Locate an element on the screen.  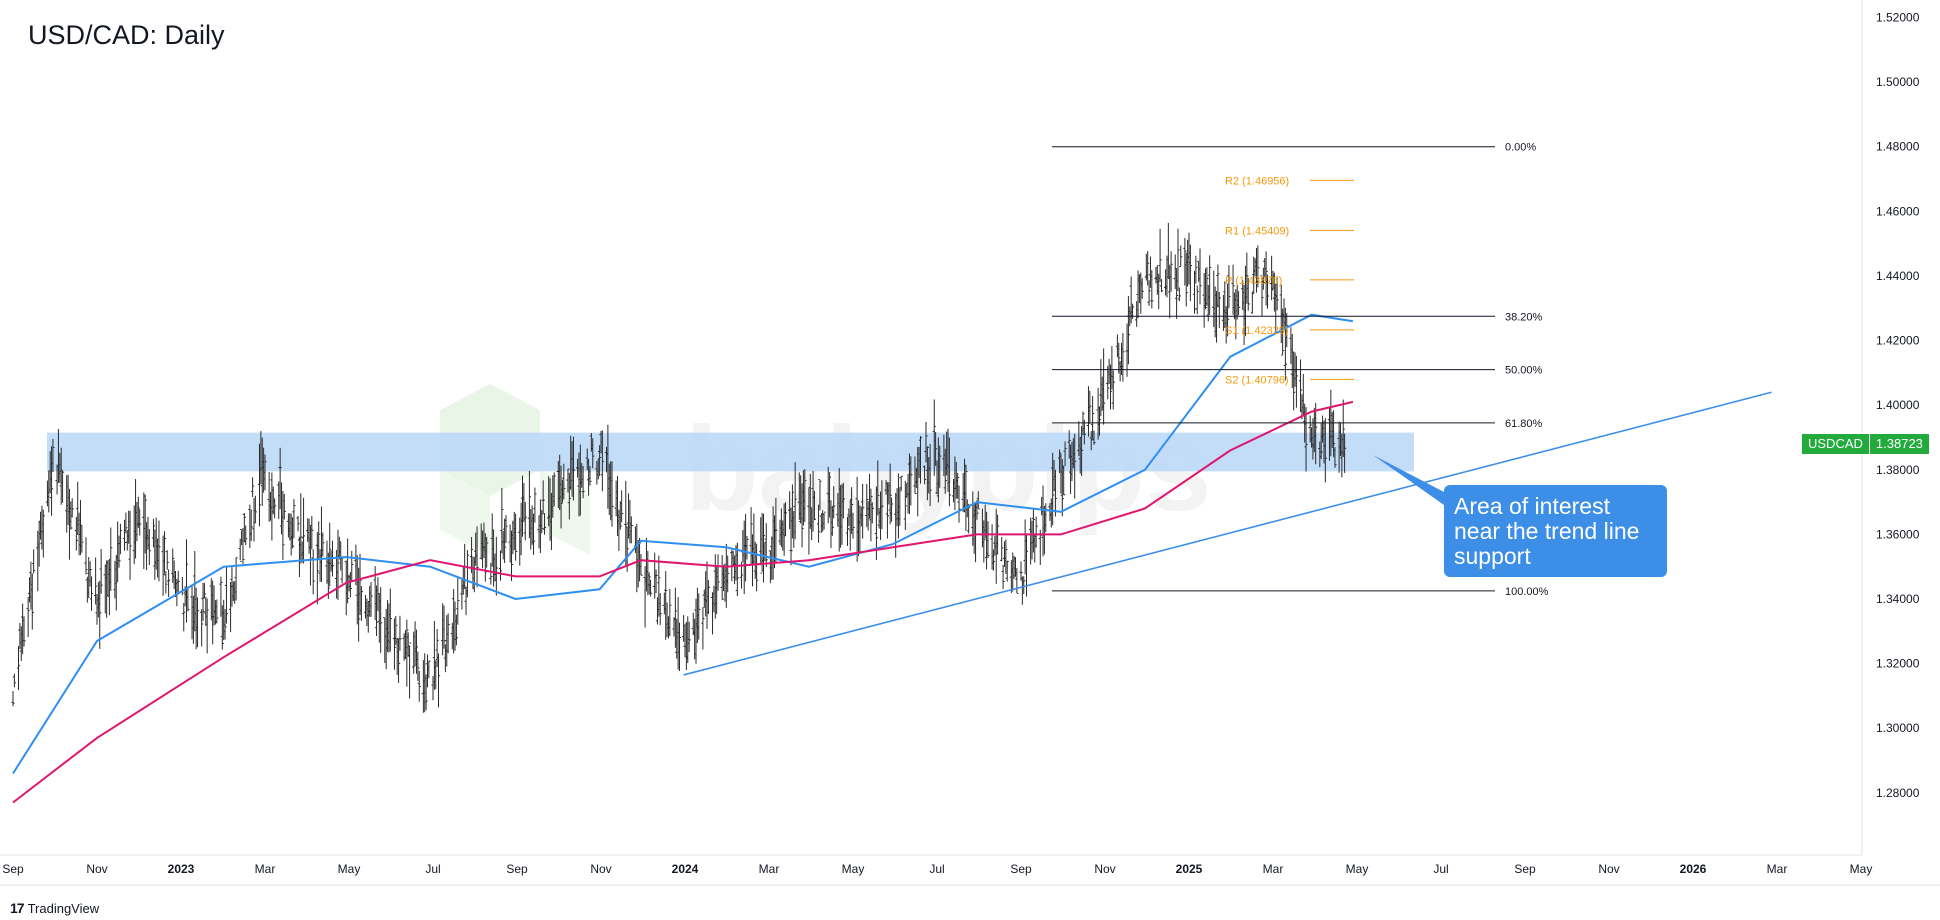
fib-level-label: 50.00% is located at coordinates (1524, 371).